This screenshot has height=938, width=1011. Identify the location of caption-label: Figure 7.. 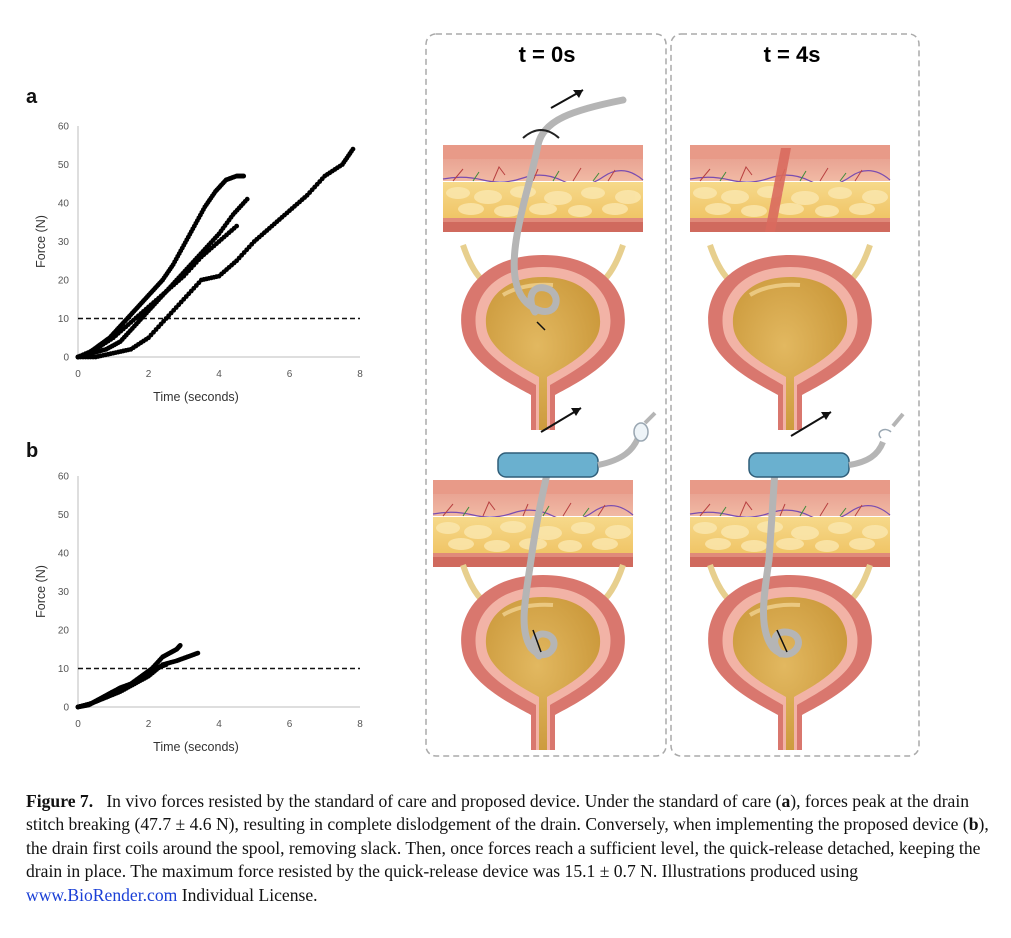
(60, 801).